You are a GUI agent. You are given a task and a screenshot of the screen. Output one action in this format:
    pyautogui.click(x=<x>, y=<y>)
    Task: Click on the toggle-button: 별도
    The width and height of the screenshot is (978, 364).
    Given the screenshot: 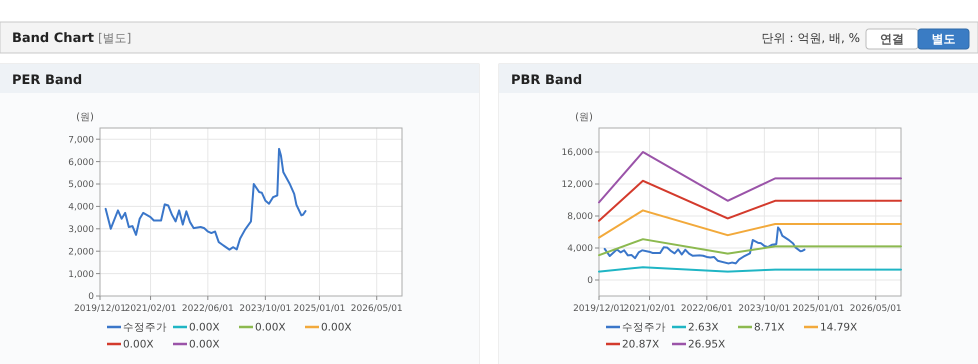 What is the action you would take?
    pyautogui.click(x=944, y=39)
    